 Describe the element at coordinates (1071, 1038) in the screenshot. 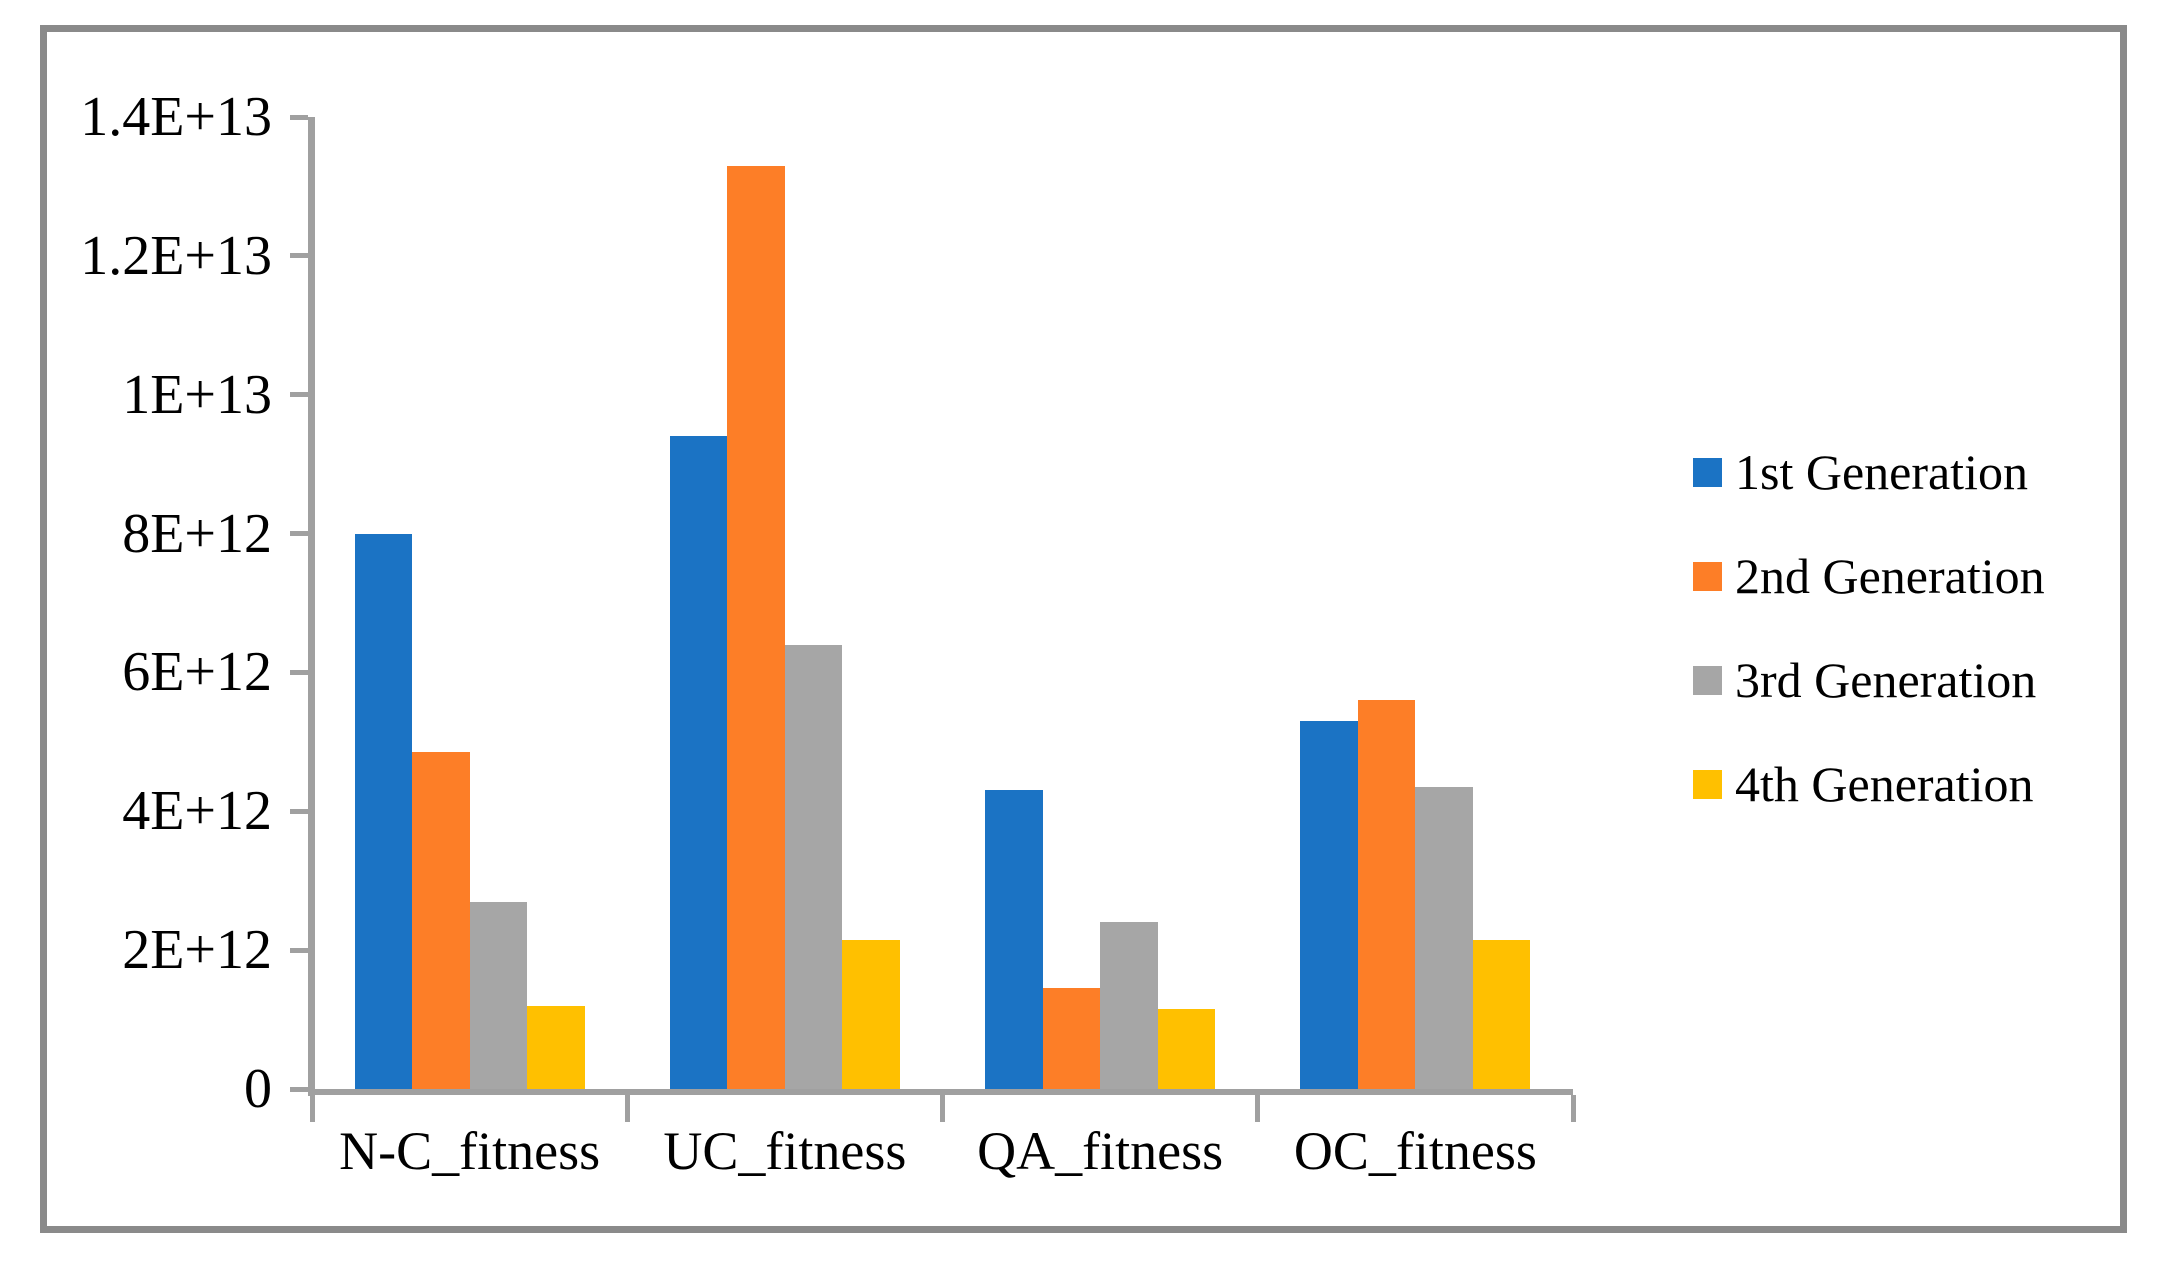

I see `bar-qa-fitness-2nd-generation` at that location.